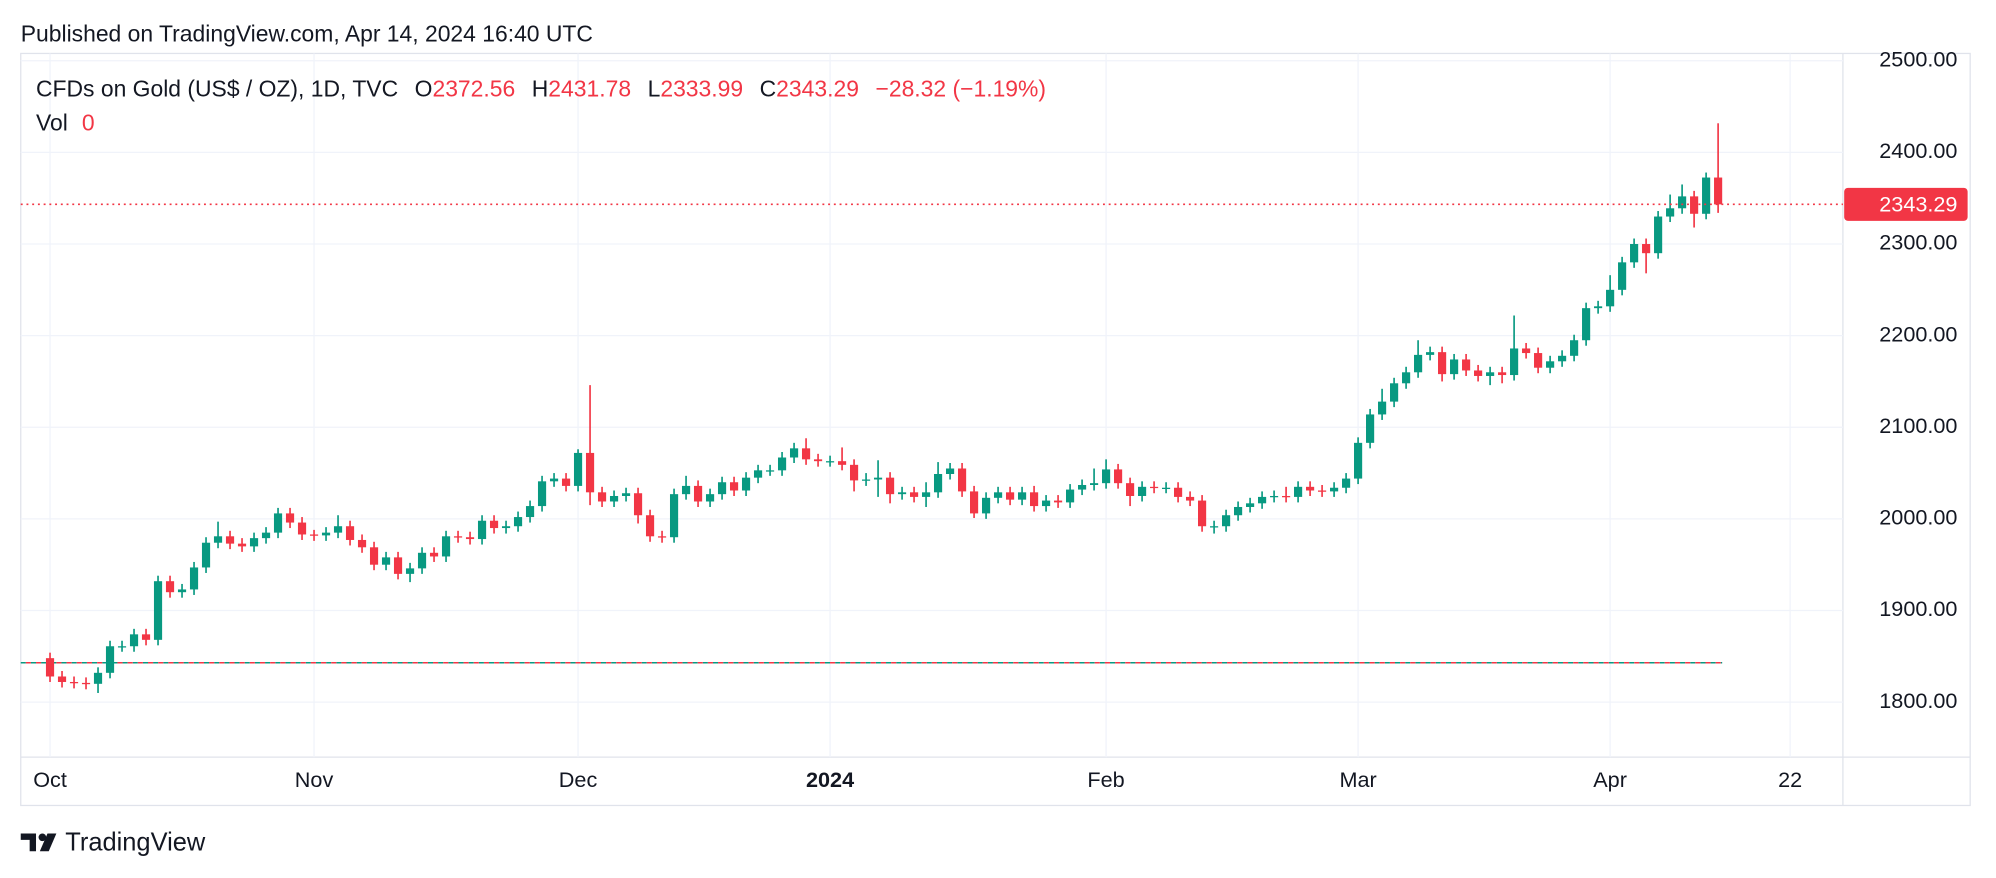 The height and width of the screenshot is (878, 1996). Describe the element at coordinates (52, 123) in the screenshot. I see `volume-label: Vol` at that location.